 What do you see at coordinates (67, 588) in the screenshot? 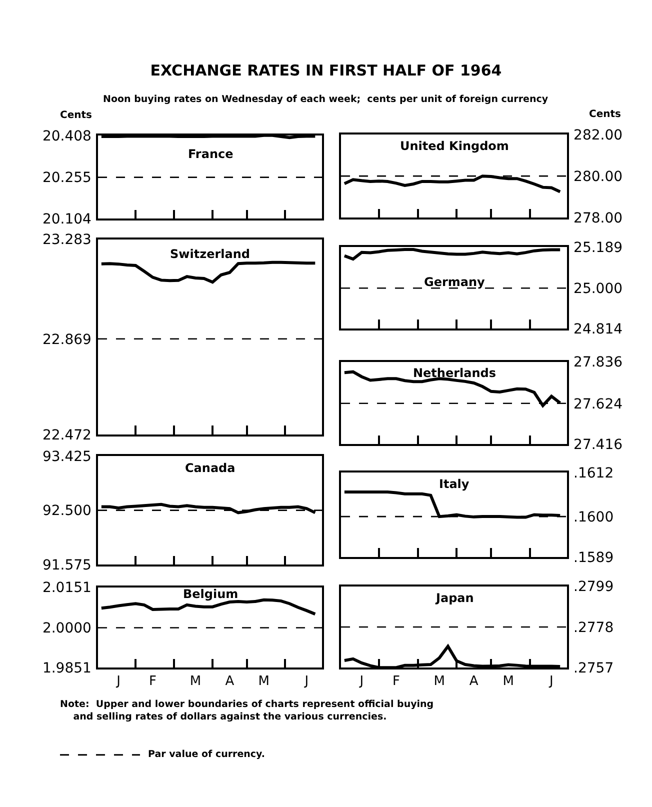
I see `y-tick-label: 2.0151` at bounding box center [67, 588].